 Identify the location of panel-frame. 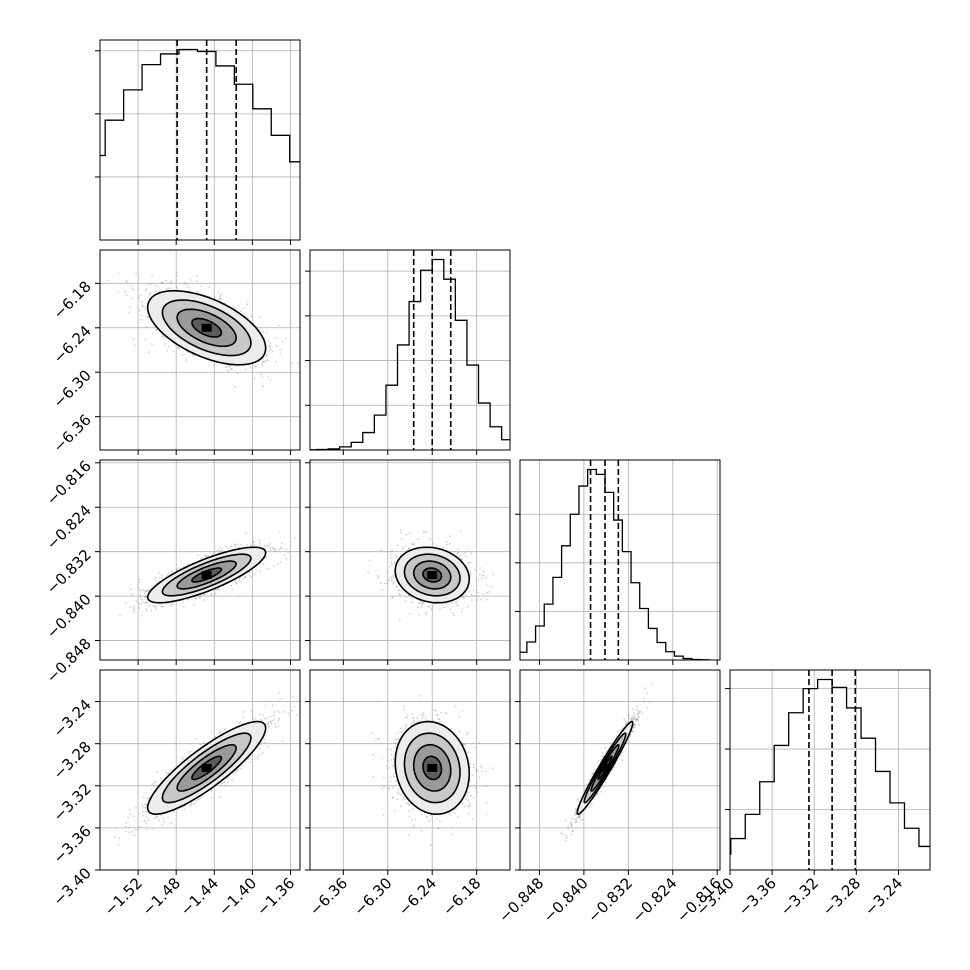
(830, 770).